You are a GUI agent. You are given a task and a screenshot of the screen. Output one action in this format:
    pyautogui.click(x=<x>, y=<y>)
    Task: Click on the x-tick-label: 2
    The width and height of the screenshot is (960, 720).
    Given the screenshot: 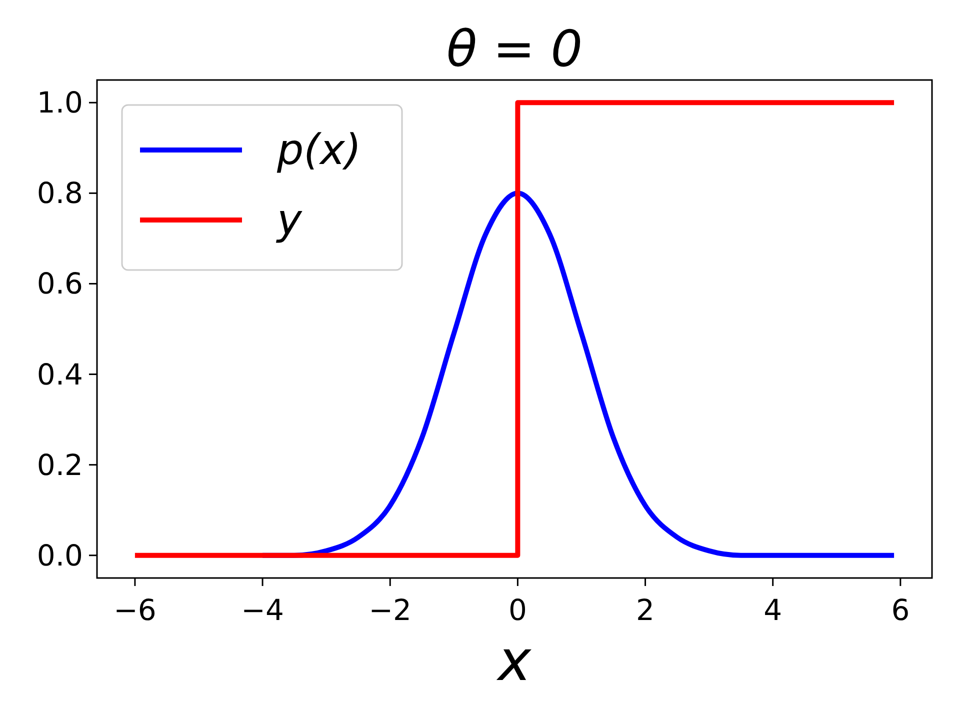 What is the action you would take?
    pyautogui.click(x=645, y=610)
    